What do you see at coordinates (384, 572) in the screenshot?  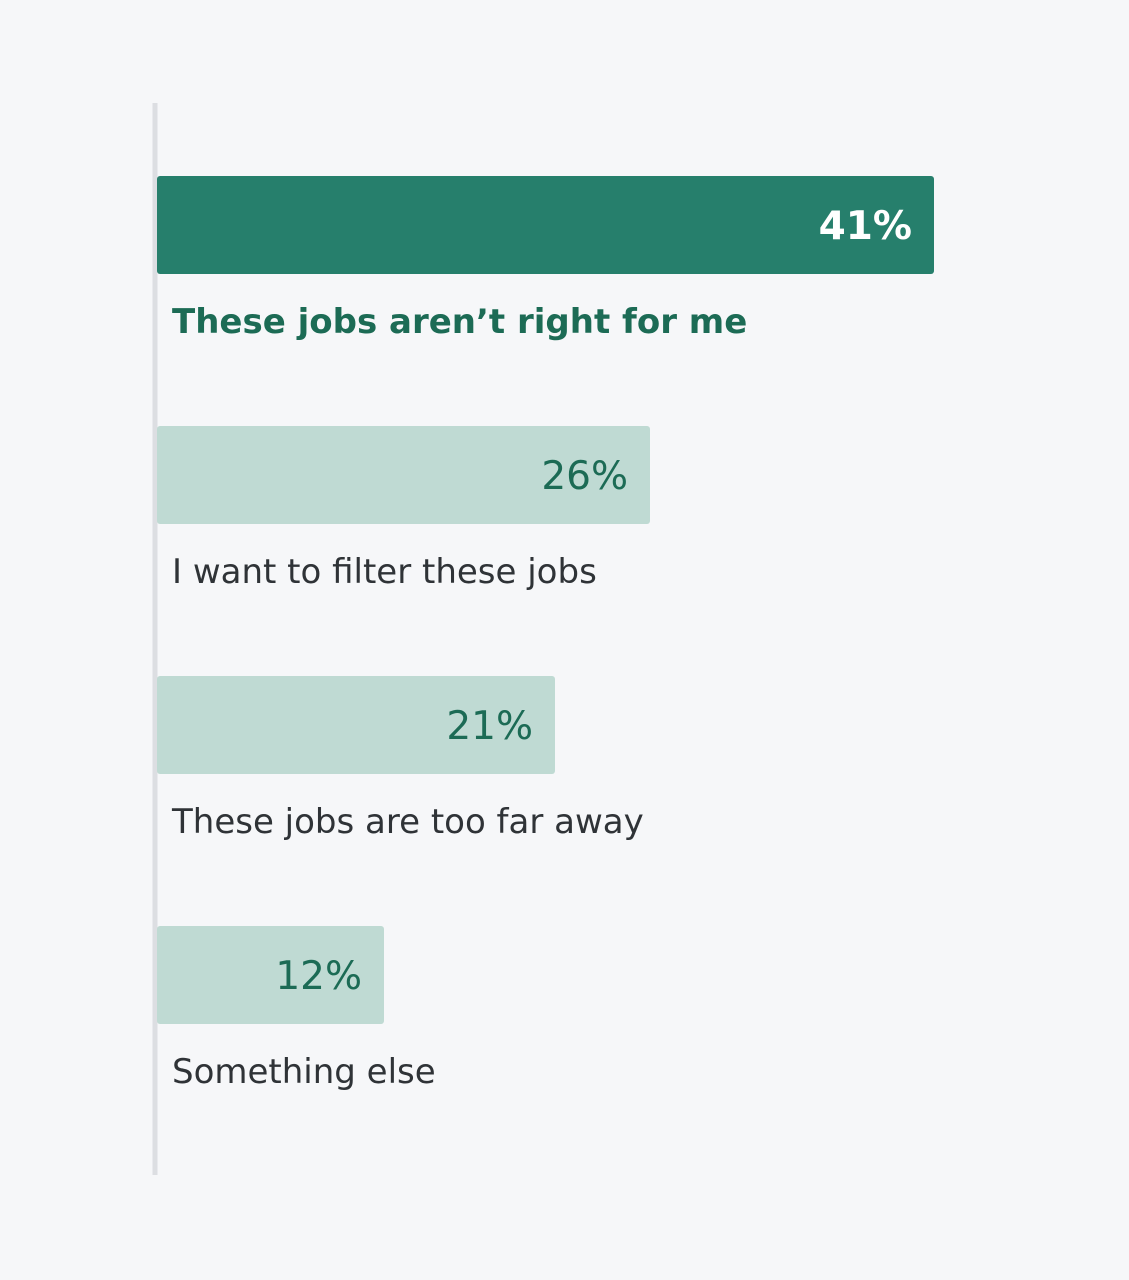 I see `category-label: I want to filter these jobs` at bounding box center [384, 572].